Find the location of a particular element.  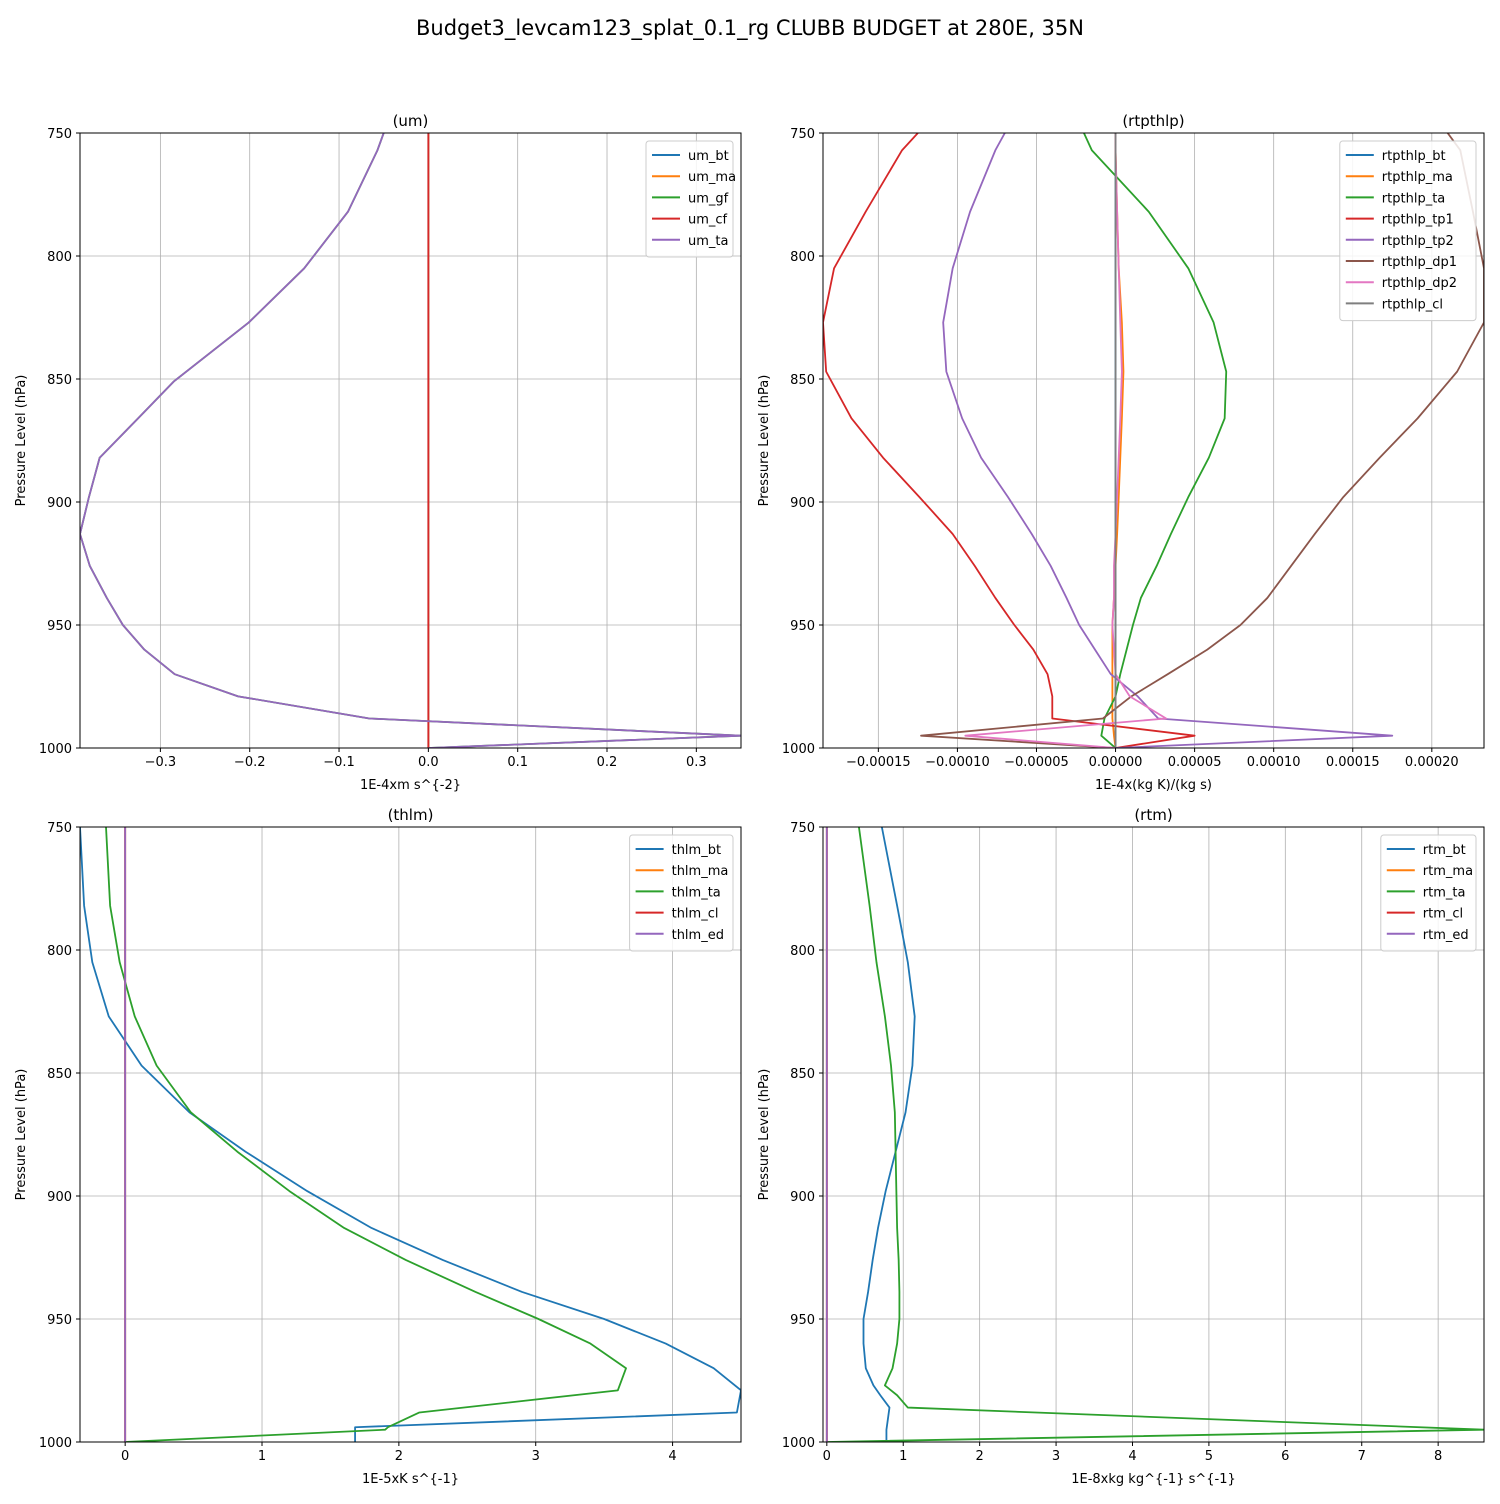

legend-label: um_cf is located at coordinates (708, 220).